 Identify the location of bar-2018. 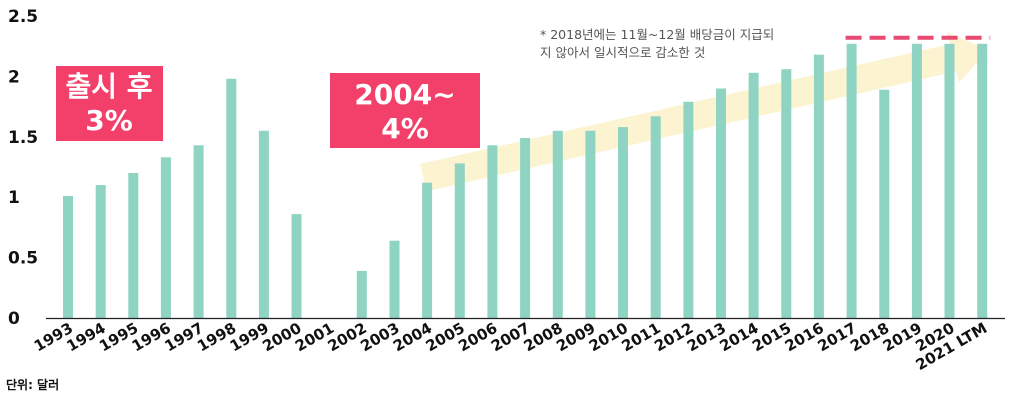
(884, 203).